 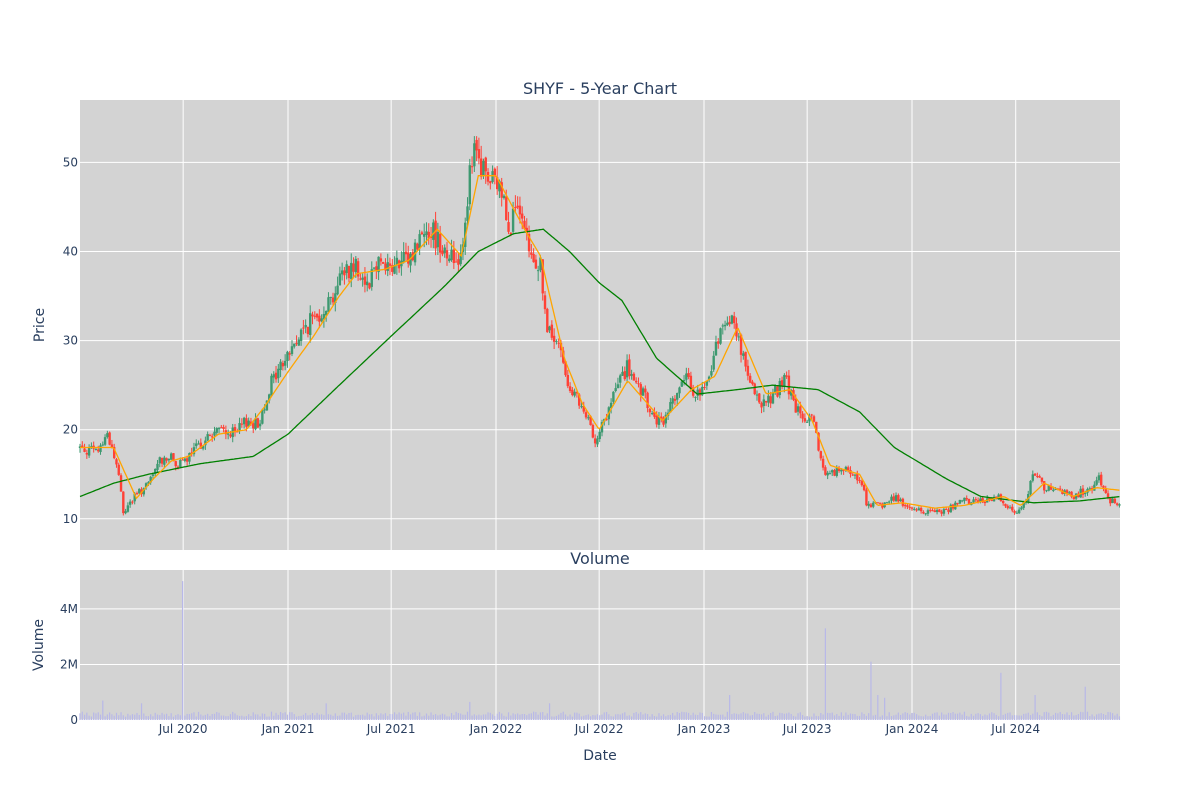 I want to click on x-axis-title: Date, so click(x=599, y=756).